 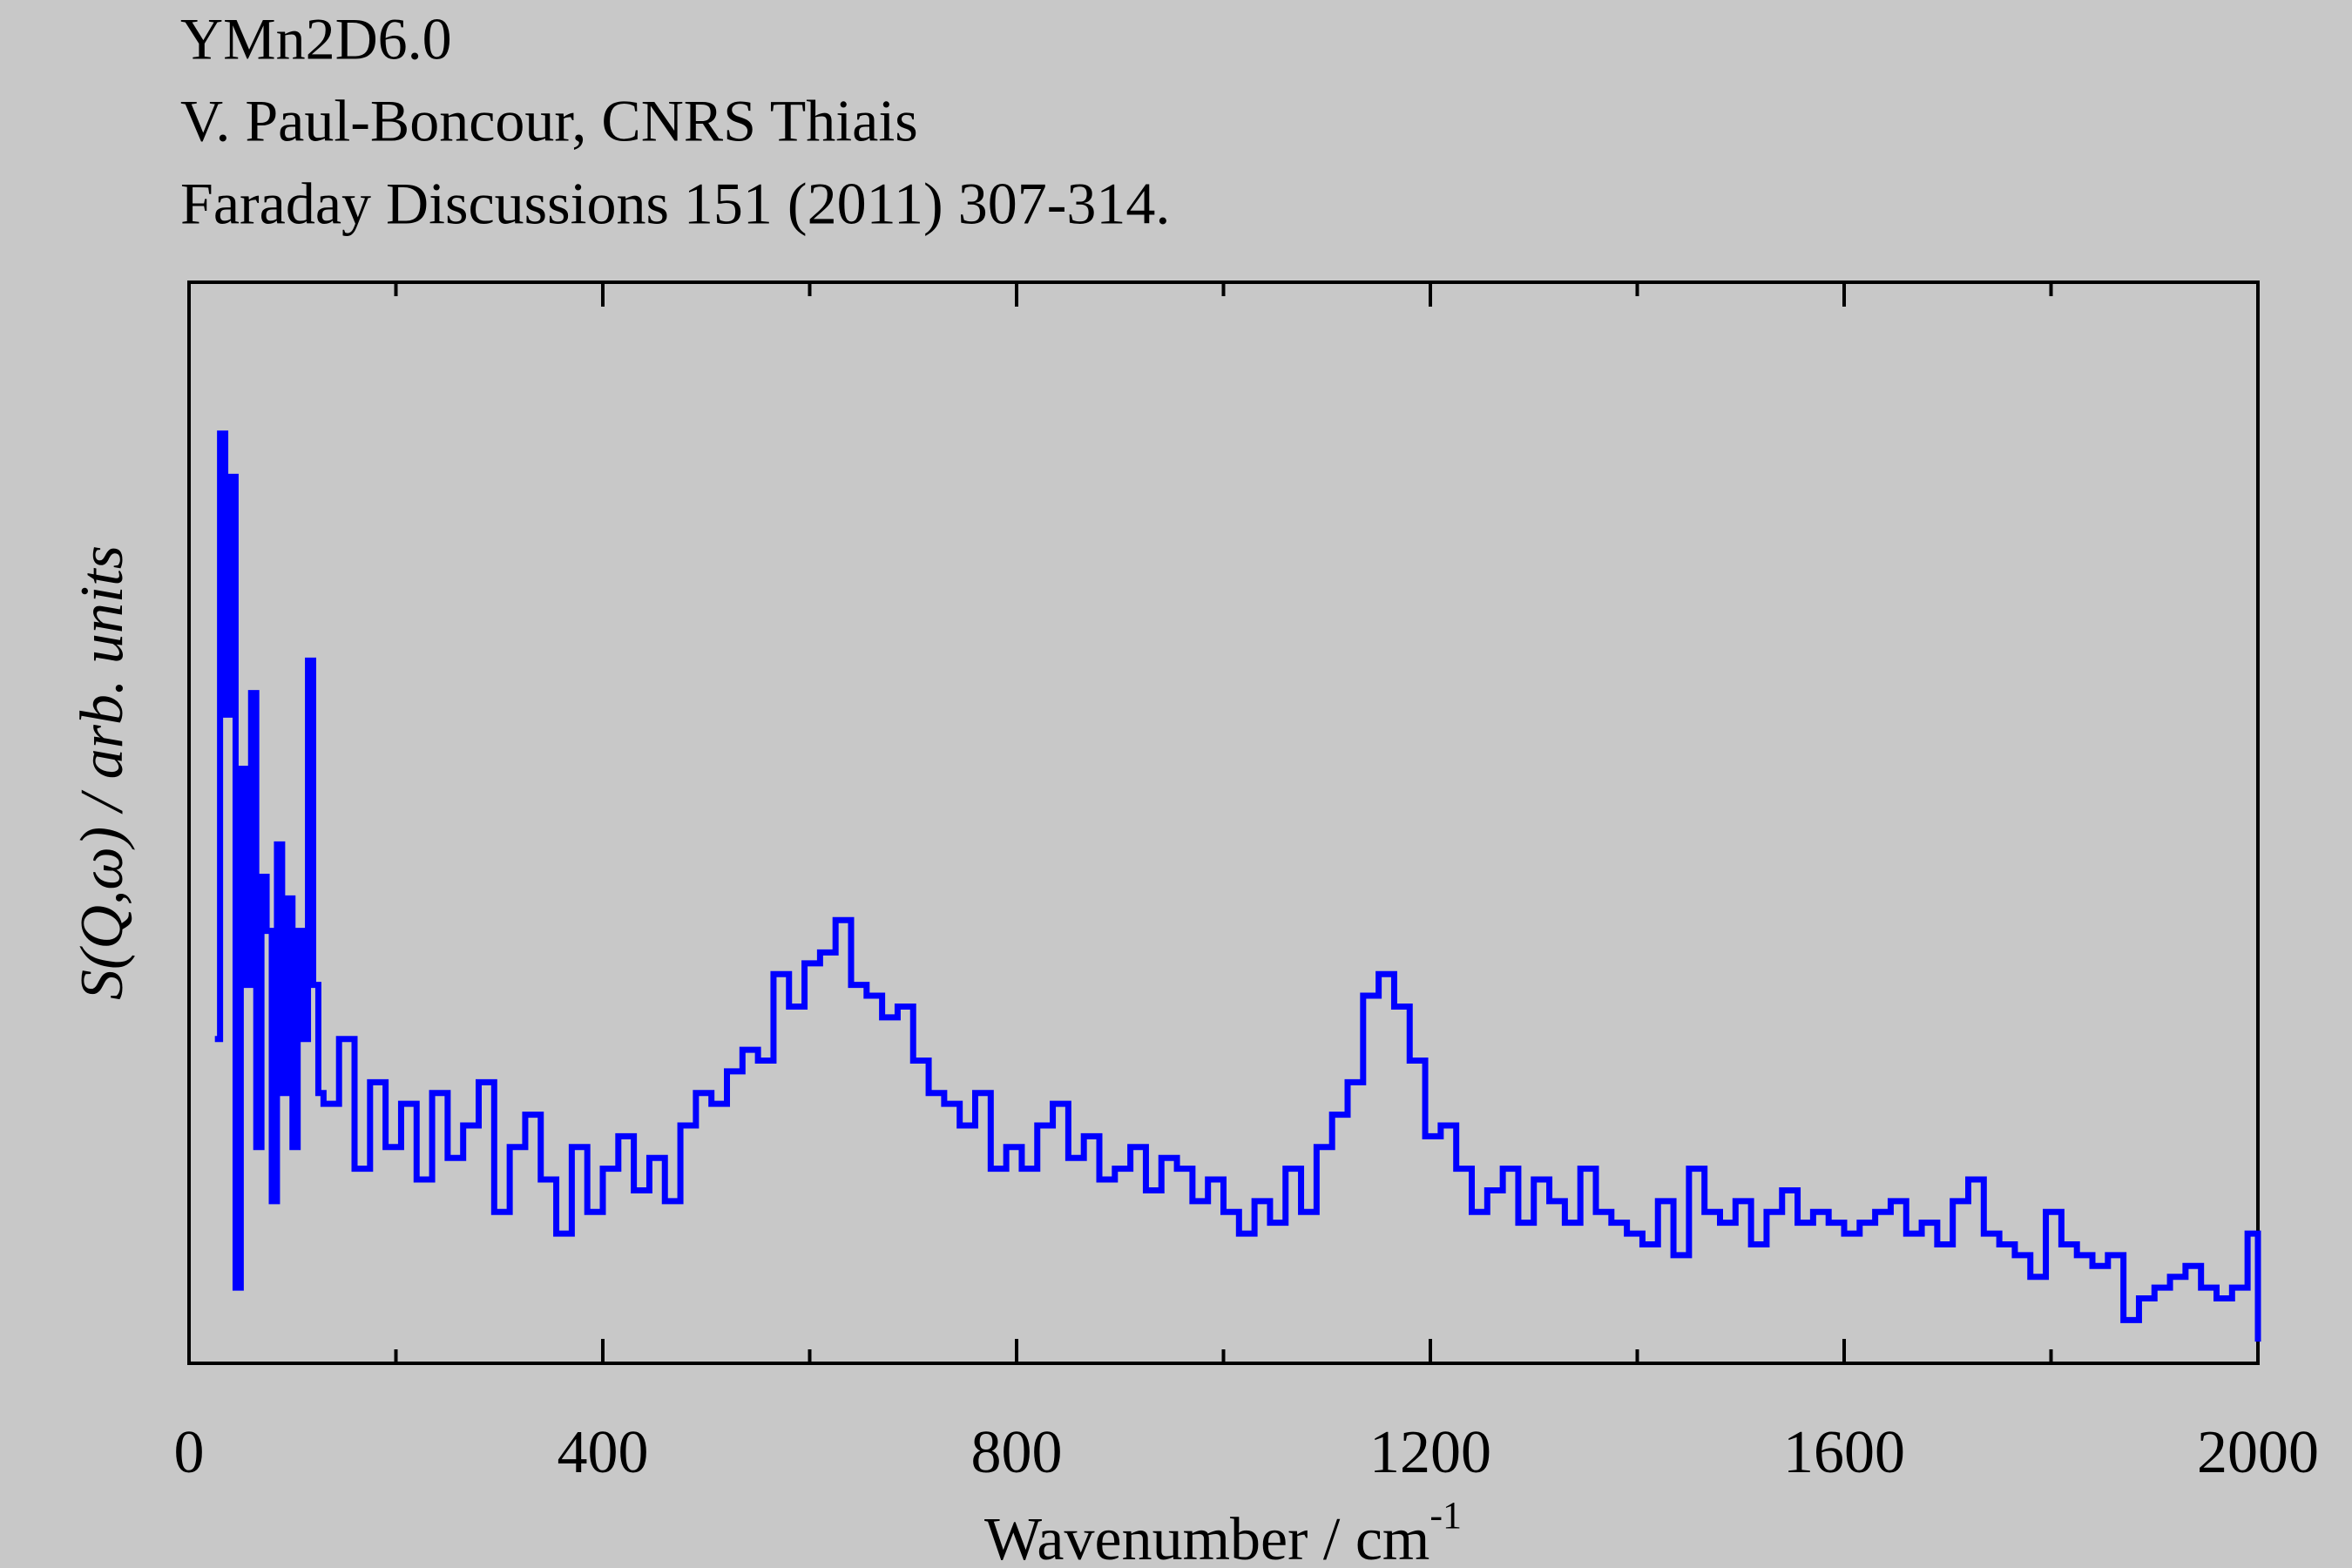 What do you see at coordinates (189, 1452) in the screenshot?
I see `x-tick-label: 0` at bounding box center [189, 1452].